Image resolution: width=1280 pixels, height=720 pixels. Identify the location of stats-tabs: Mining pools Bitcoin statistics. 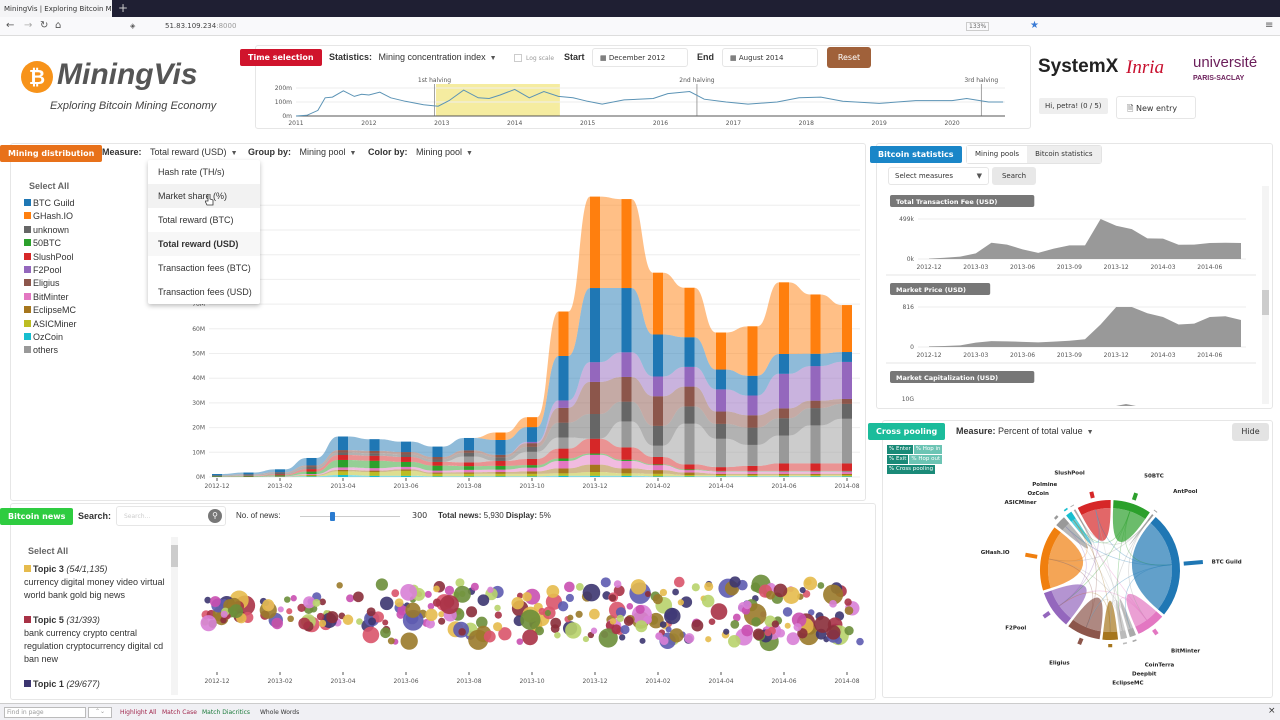
(1034, 154).